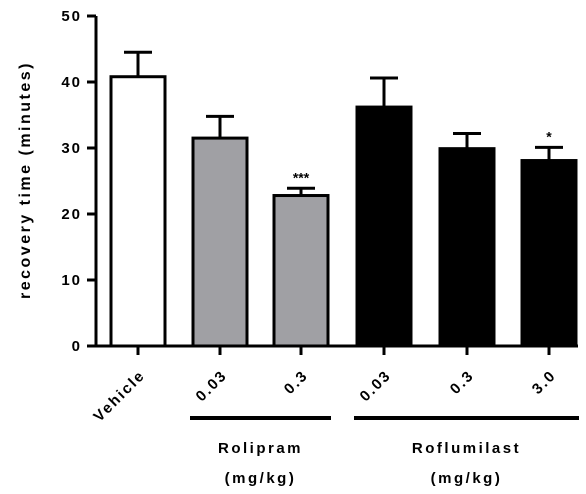 The width and height of the screenshot is (586, 494). Describe the element at coordinates (71, 82) in the screenshot. I see `y-tick-label: 40` at that location.